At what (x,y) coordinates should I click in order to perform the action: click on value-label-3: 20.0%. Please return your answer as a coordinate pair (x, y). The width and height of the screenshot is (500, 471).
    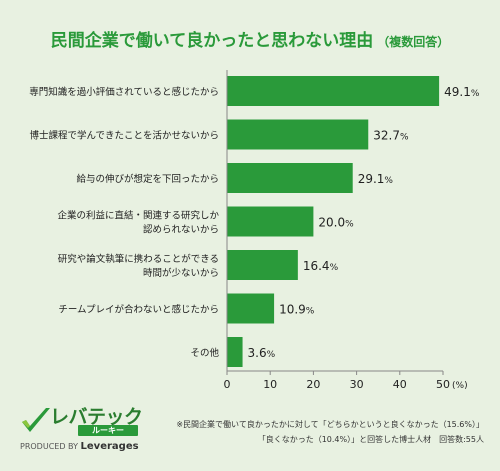
    Looking at the image, I should click on (336, 223).